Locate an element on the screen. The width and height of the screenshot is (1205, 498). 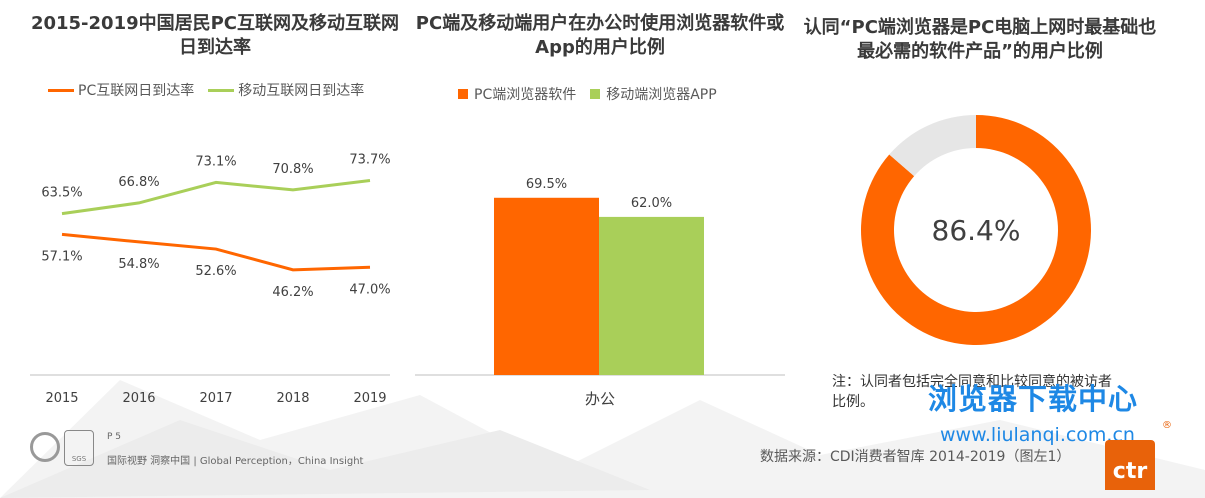
chart1-series-line-mobile is located at coordinates (216, 197).